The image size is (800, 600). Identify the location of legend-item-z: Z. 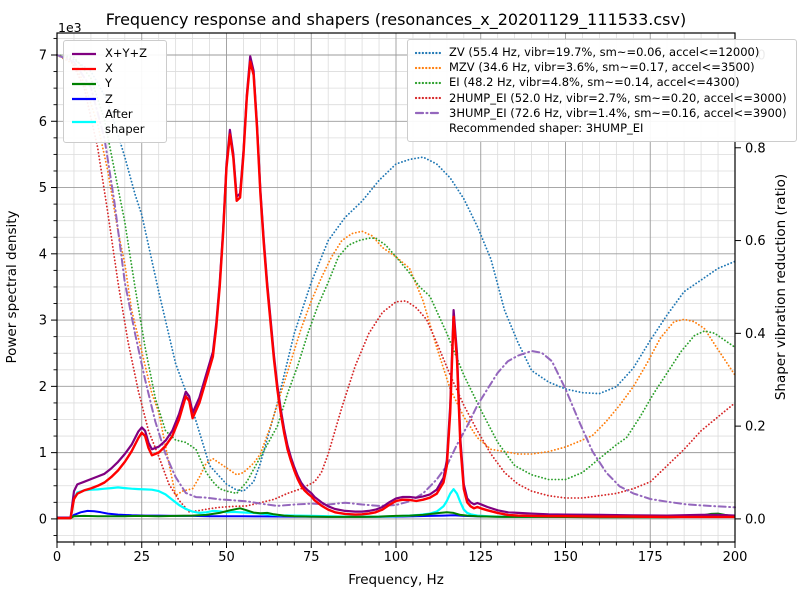
(114, 99).